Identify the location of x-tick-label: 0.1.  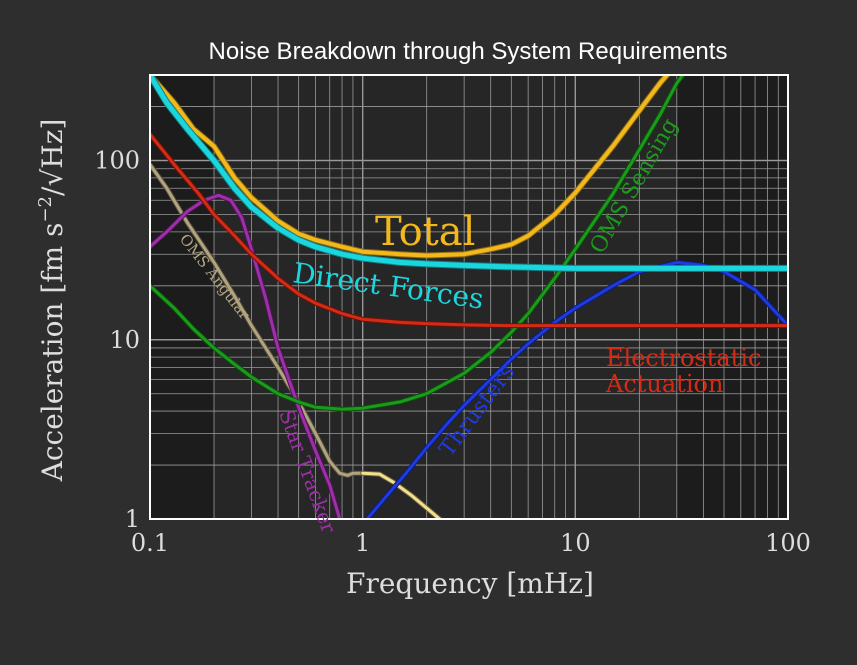
(150, 543).